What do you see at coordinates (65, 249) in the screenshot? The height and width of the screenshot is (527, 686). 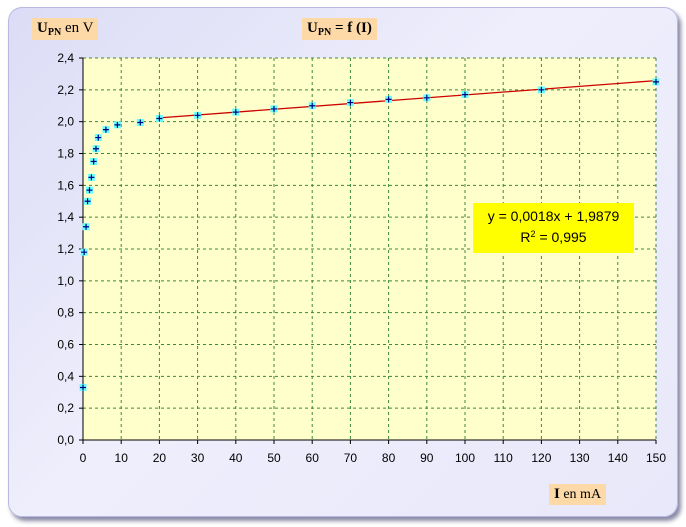 I see `y-tick-label: 1,2` at bounding box center [65, 249].